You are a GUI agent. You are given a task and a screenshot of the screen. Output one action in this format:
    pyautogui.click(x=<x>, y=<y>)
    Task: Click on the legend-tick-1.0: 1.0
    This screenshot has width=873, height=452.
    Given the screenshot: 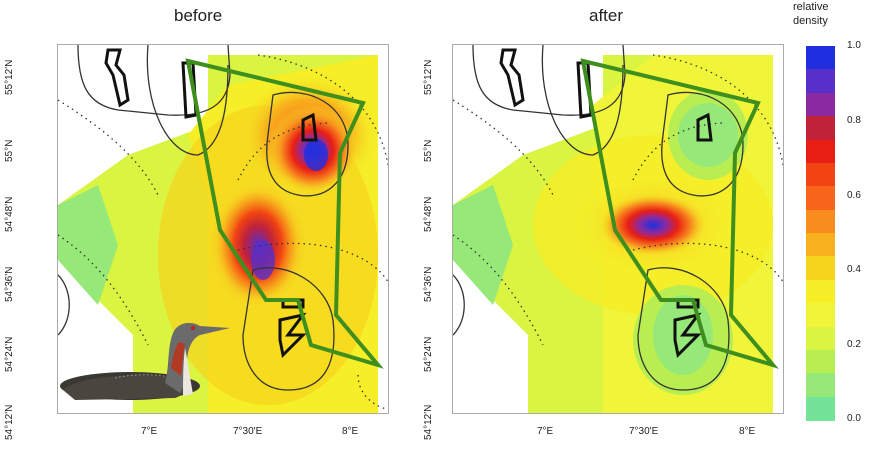 What is the action you would take?
    pyautogui.click(x=854, y=45)
    